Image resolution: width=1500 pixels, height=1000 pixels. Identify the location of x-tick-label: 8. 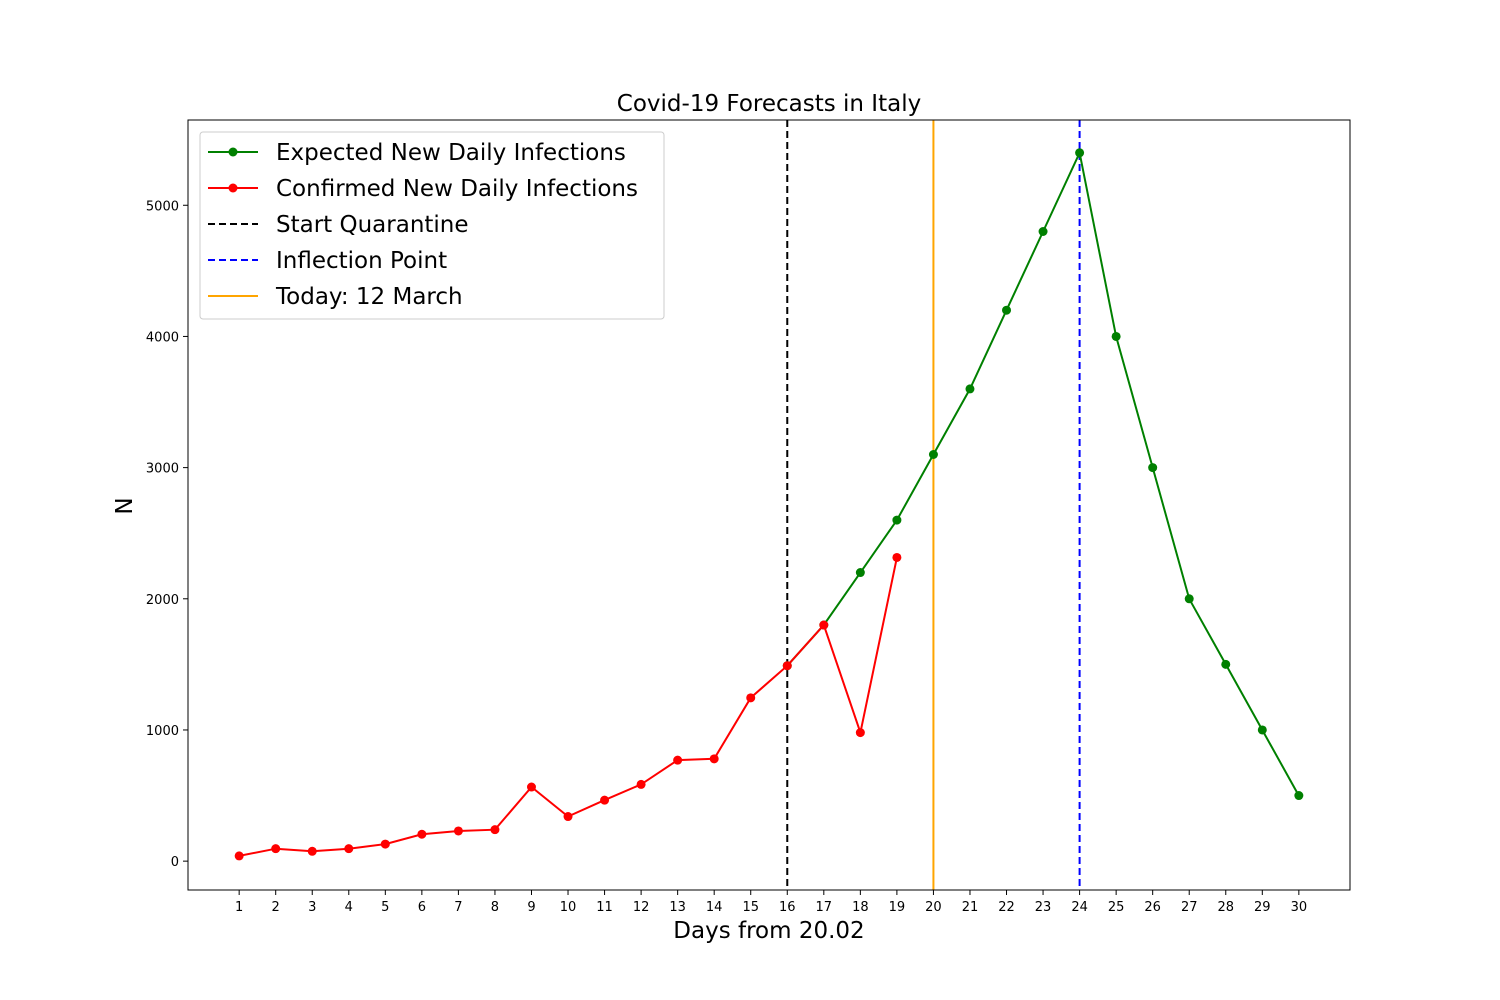
(495, 907).